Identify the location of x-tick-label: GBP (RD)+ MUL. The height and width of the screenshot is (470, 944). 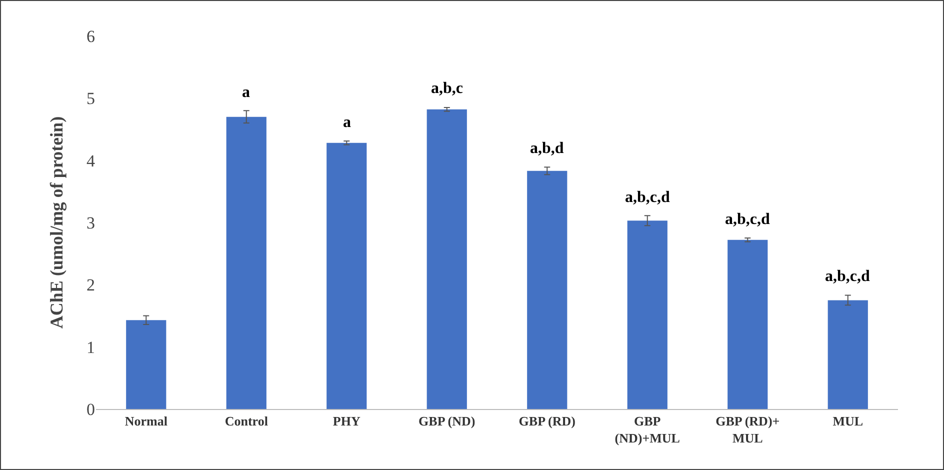
(748, 430).